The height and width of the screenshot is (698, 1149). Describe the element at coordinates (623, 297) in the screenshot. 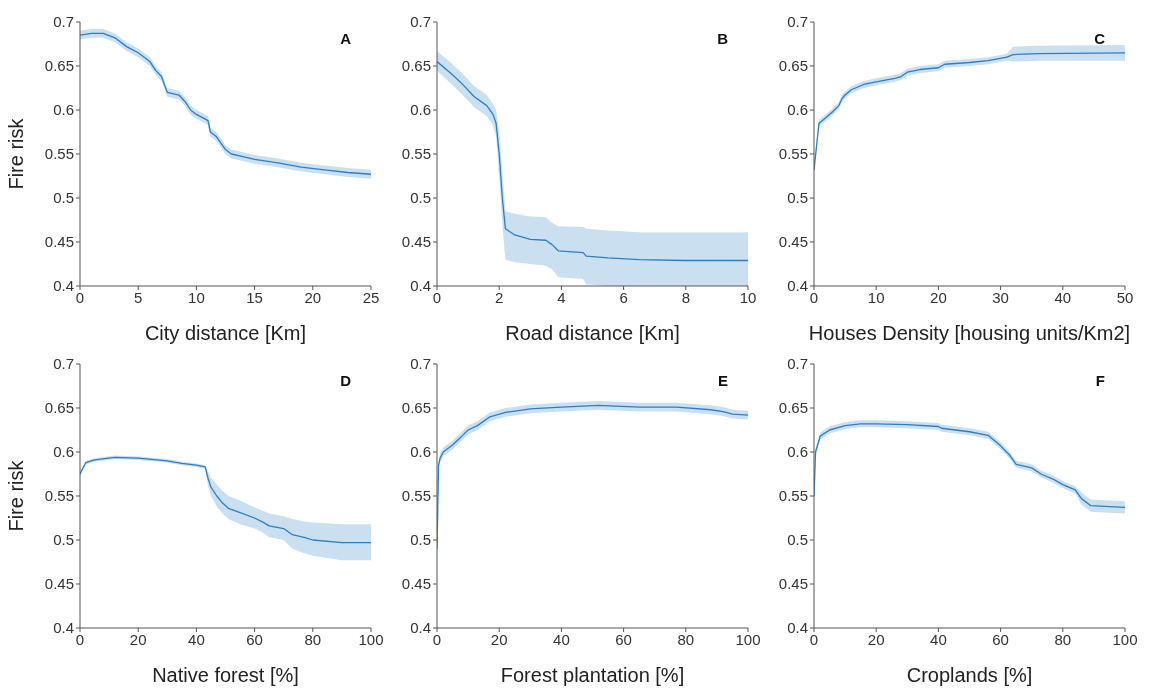

I see `x-tick-label: 6` at that location.